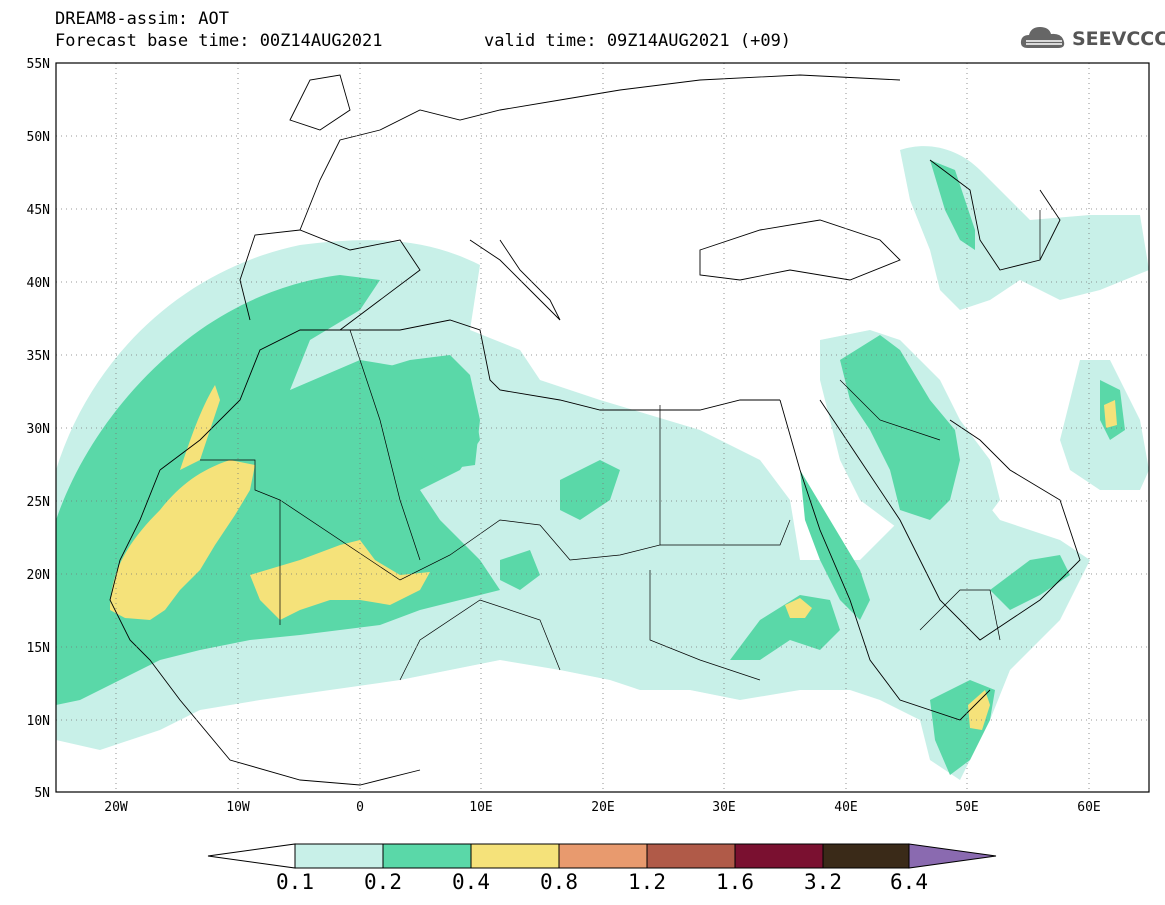 This screenshot has width=1165, height=905. I want to click on lon-label: 10E, so click(480, 807).